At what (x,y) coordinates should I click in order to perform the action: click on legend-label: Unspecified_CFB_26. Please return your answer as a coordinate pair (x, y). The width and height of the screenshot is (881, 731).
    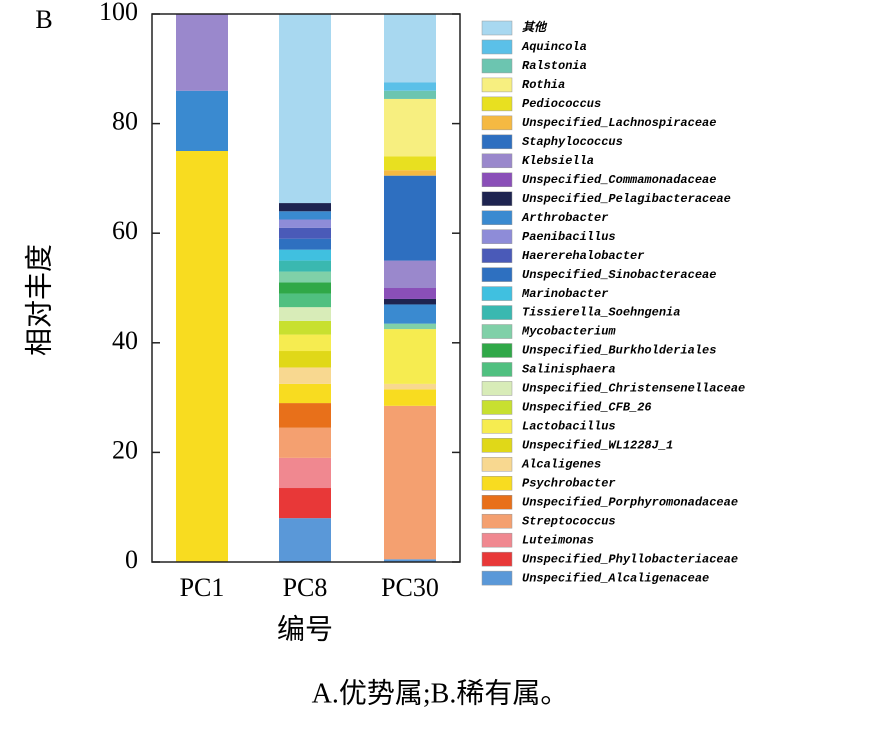
    Looking at the image, I should click on (587, 408).